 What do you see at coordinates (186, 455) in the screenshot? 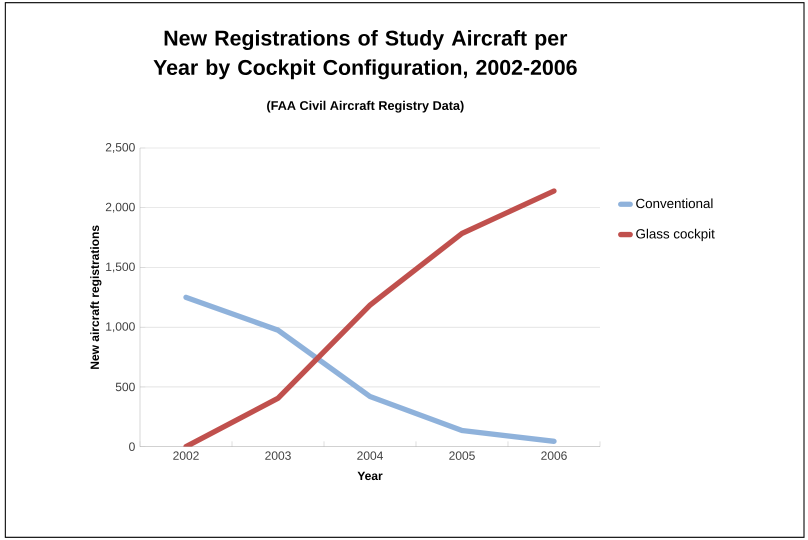
I see `x-tick-label: 2002` at bounding box center [186, 455].